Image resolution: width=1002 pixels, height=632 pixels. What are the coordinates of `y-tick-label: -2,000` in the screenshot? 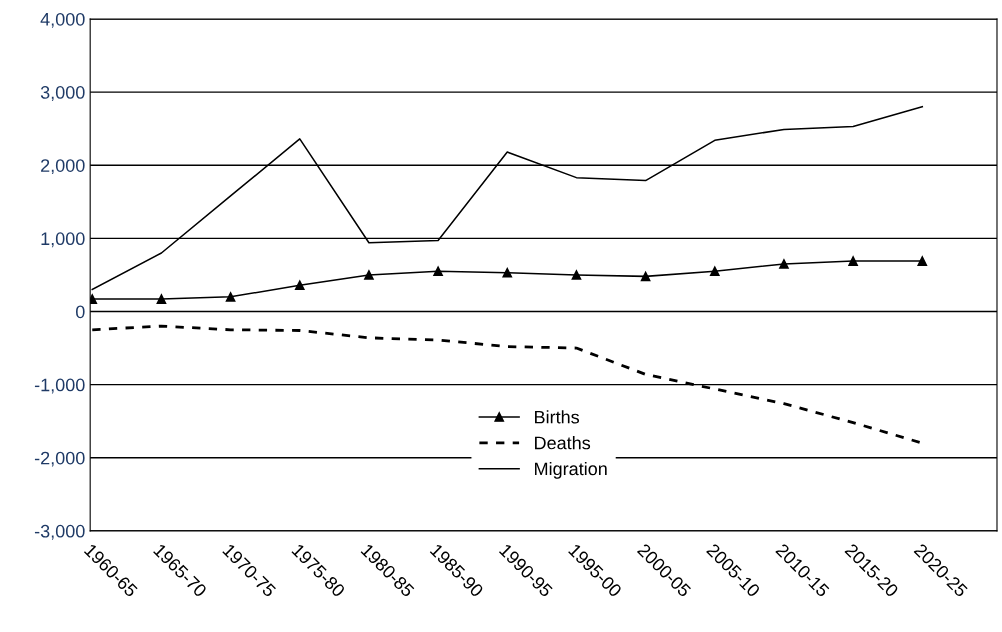 It's located at (59, 459).